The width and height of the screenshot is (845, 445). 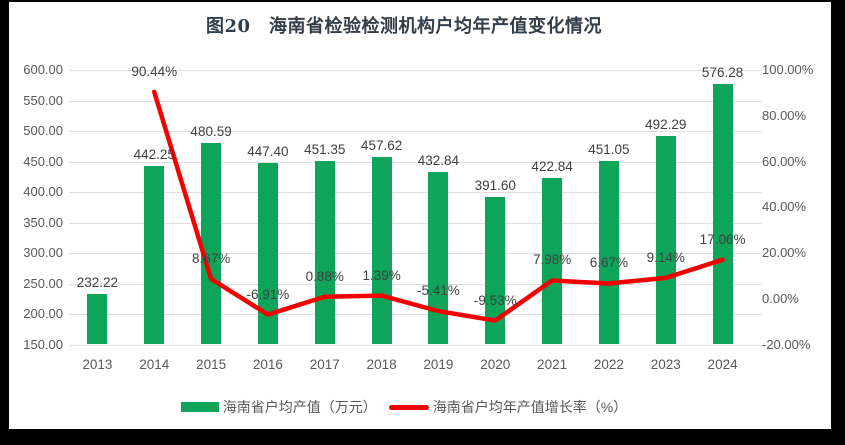 What do you see at coordinates (325, 149) in the screenshot?
I see `bar-value-label: 451.35` at bounding box center [325, 149].